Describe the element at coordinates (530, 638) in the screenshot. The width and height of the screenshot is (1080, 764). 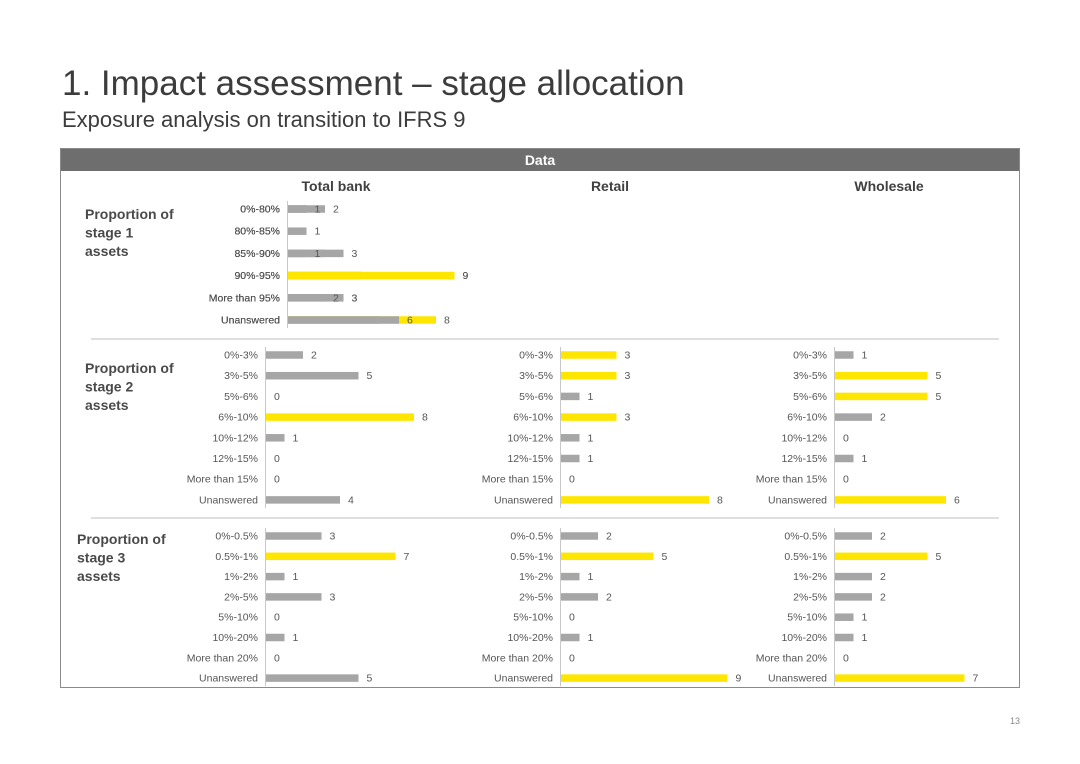
I see `tick-label-retail-stage3-10-20: 10%-20%` at that location.